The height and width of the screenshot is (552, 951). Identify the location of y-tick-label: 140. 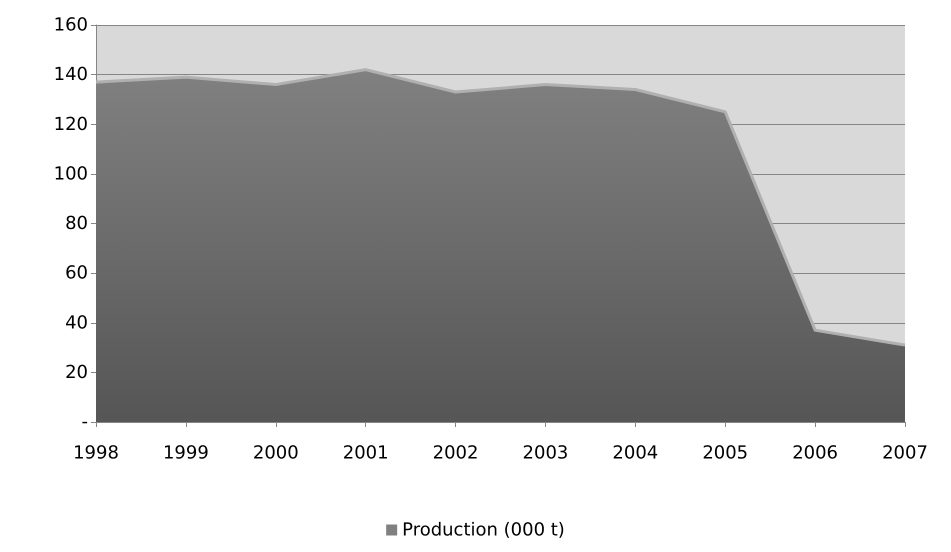
(71, 75).